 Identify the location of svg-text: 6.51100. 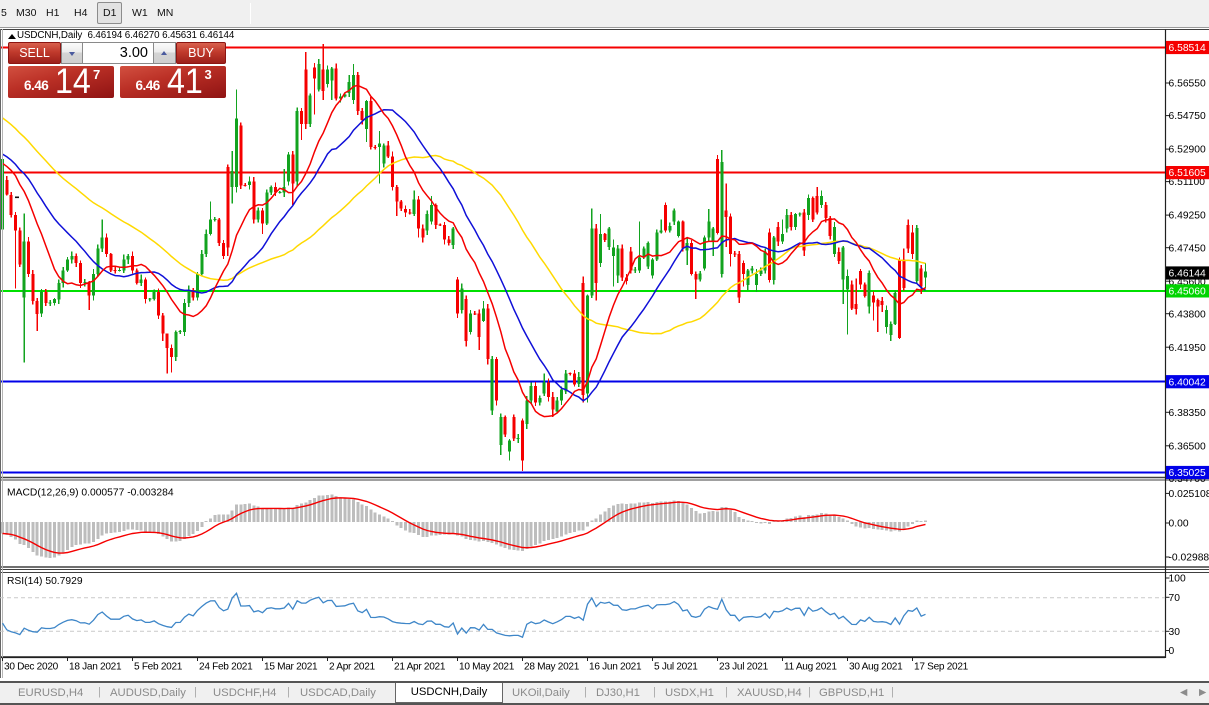
(1187, 182).